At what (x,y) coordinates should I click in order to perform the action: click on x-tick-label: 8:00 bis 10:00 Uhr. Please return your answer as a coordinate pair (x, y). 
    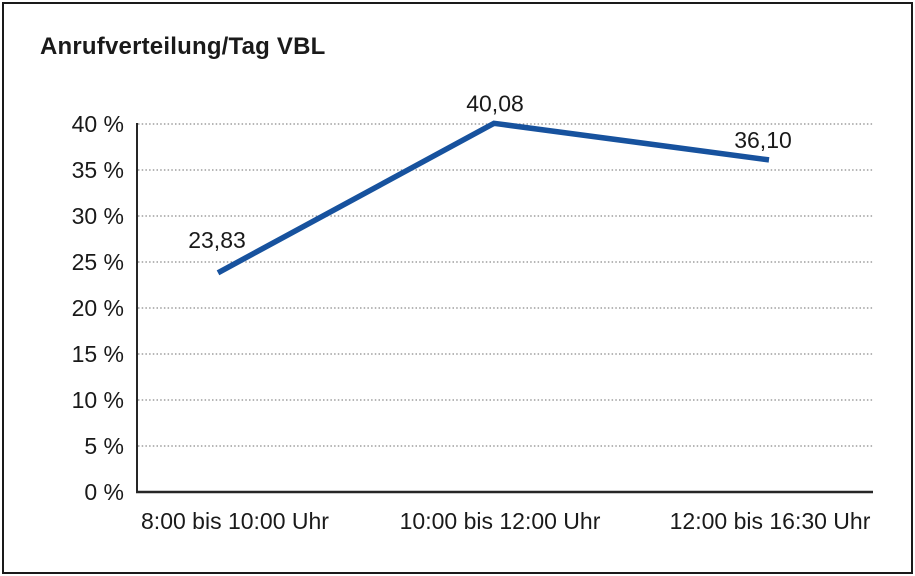
    Looking at the image, I should click on (235, 521).